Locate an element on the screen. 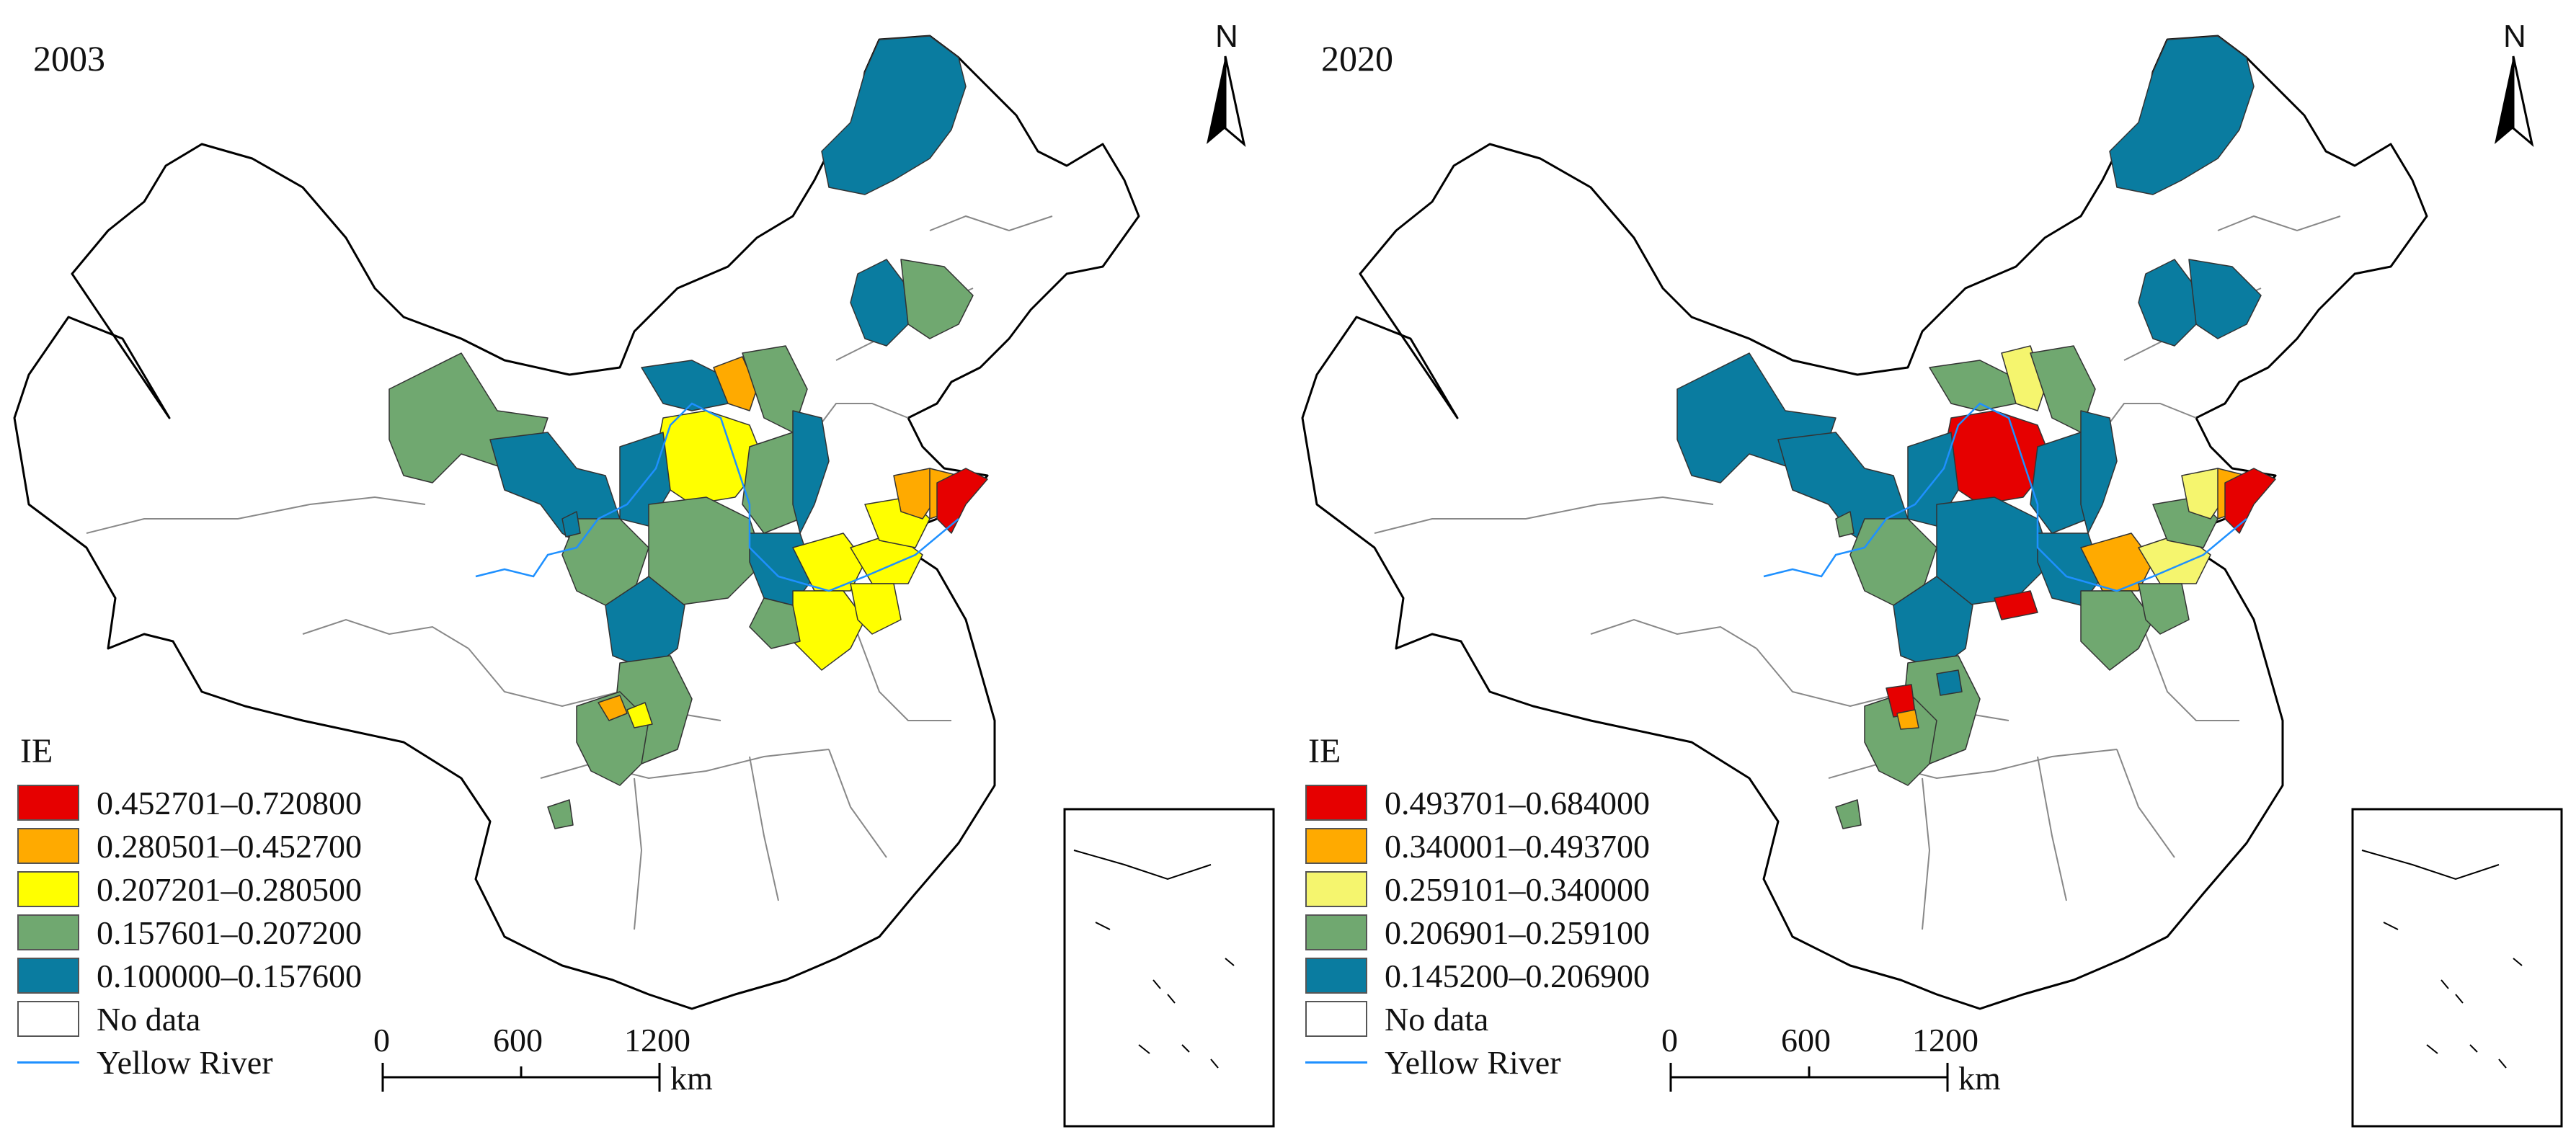 The width and height of the screenshot is (2576, 1132). legend-item: 0.259101–0.340000 is located at coordinates (1478, 890).